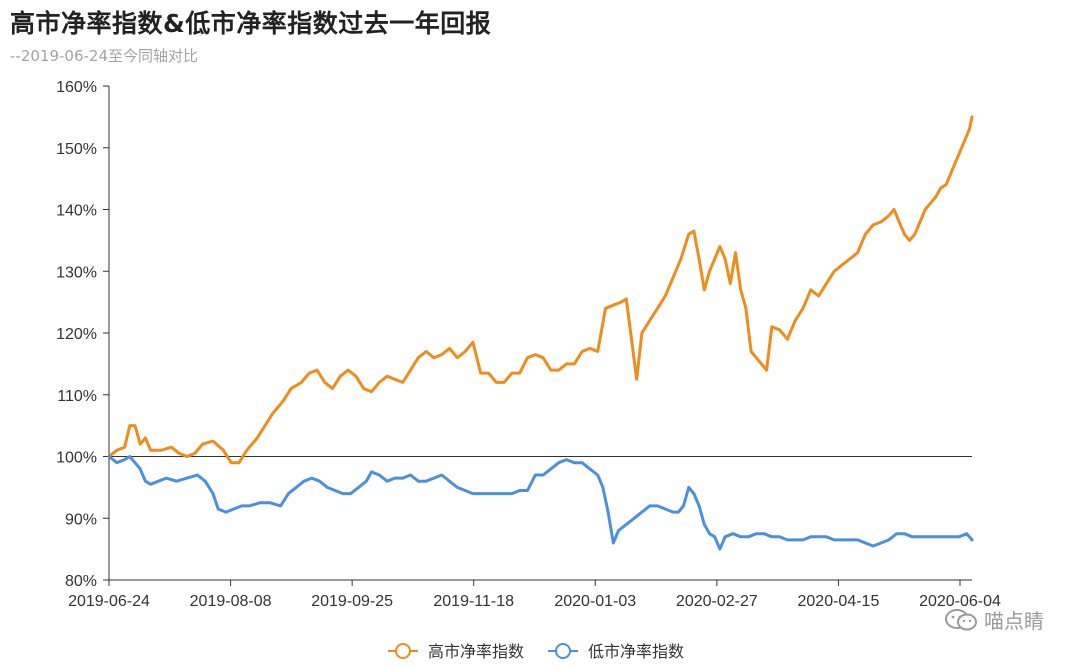  Describe the element at coordinates (76, 458) in the screenshot. I see `y-tick-label: 100%` at that location.